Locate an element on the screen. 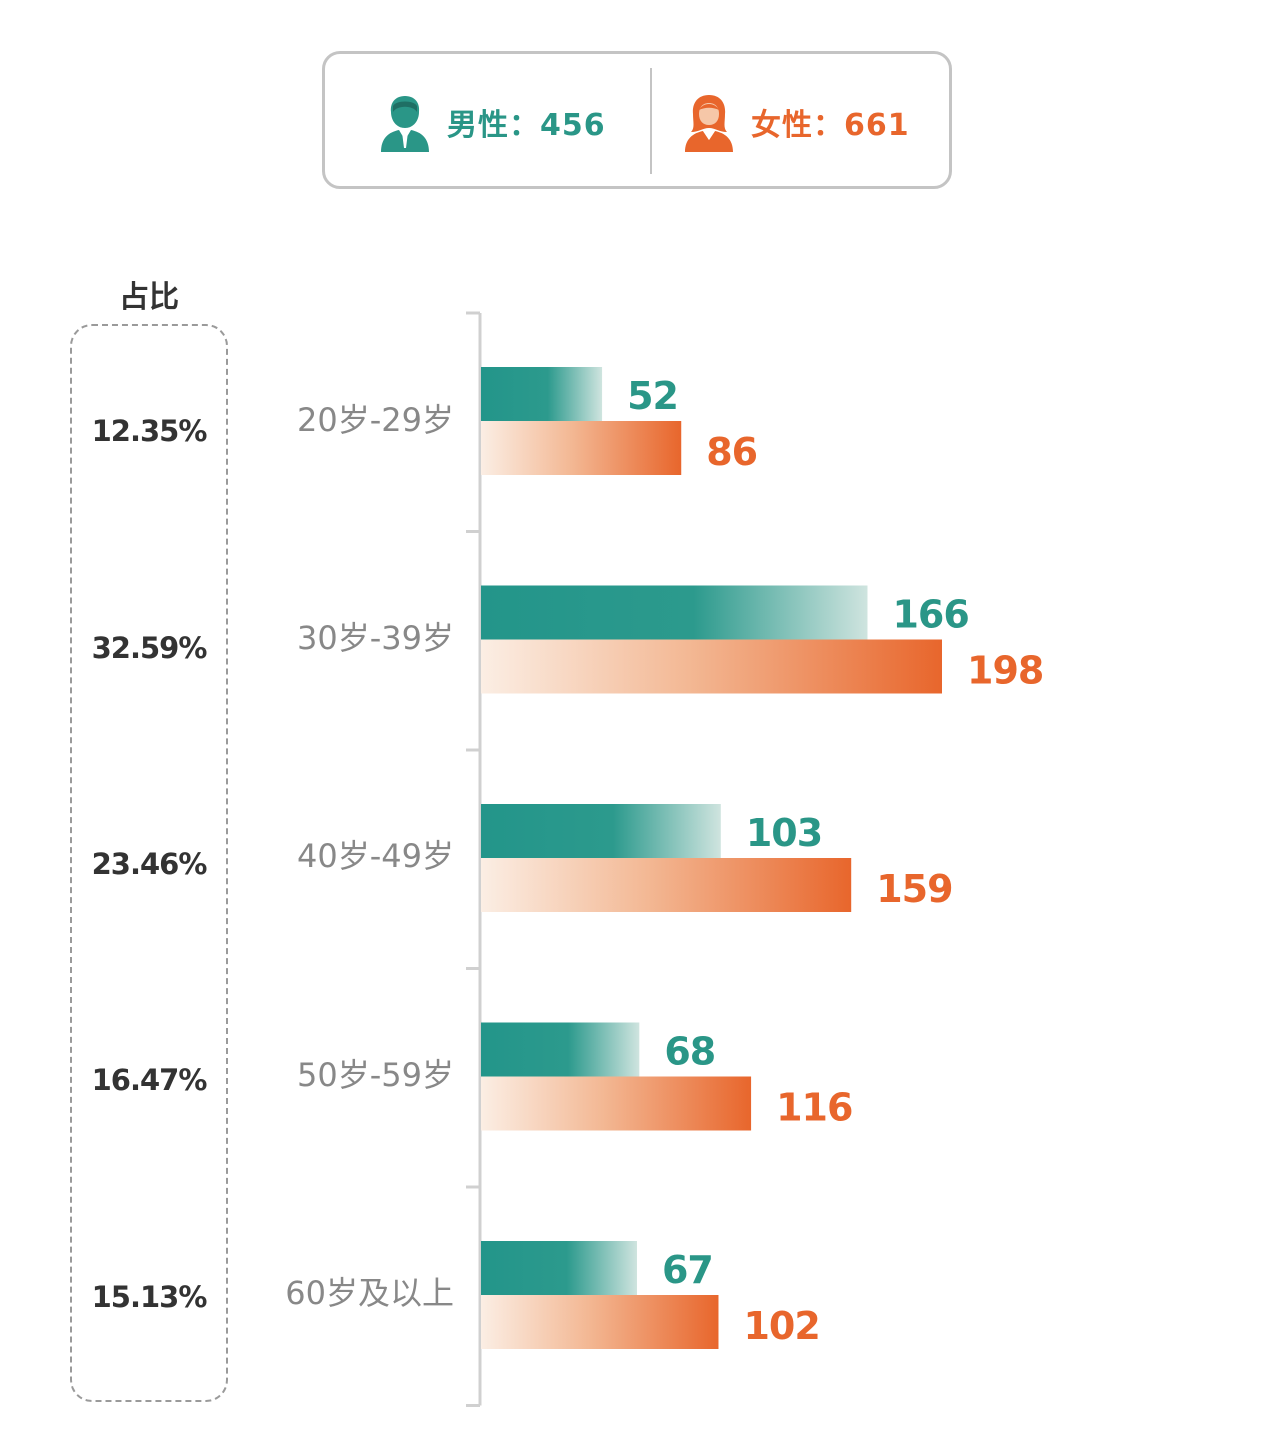  female-value-label: 198 is located at coordinates (1005, 671).